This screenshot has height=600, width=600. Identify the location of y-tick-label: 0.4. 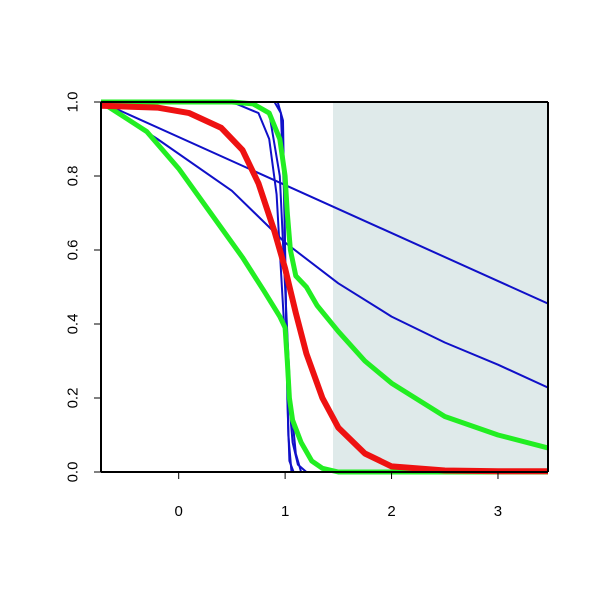
(73, 324).